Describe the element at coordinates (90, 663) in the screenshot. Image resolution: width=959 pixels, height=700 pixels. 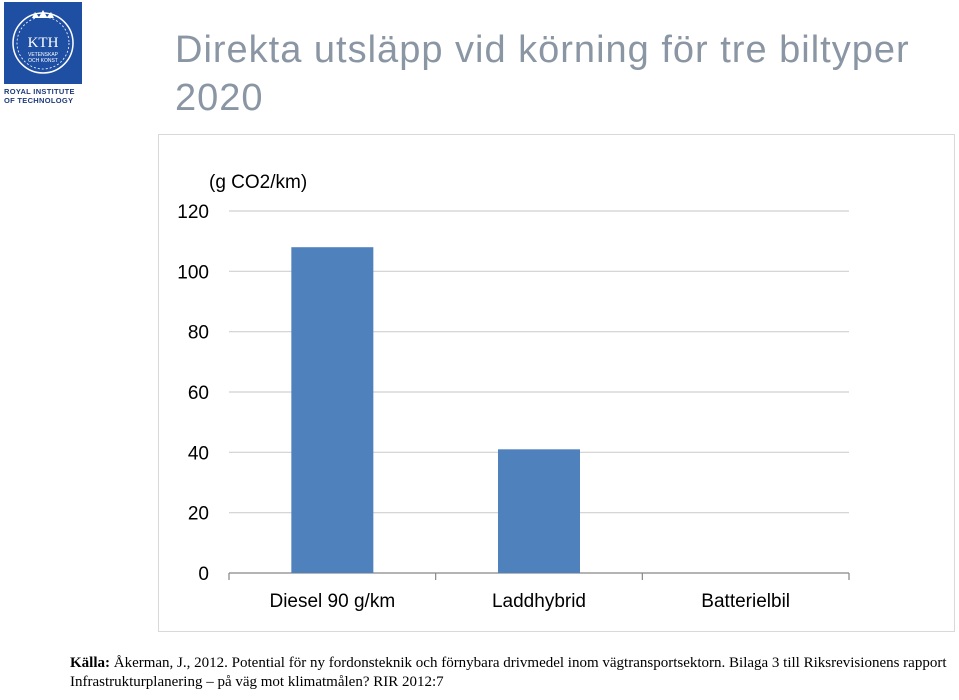
I see `source-label: Källa:` at that location.